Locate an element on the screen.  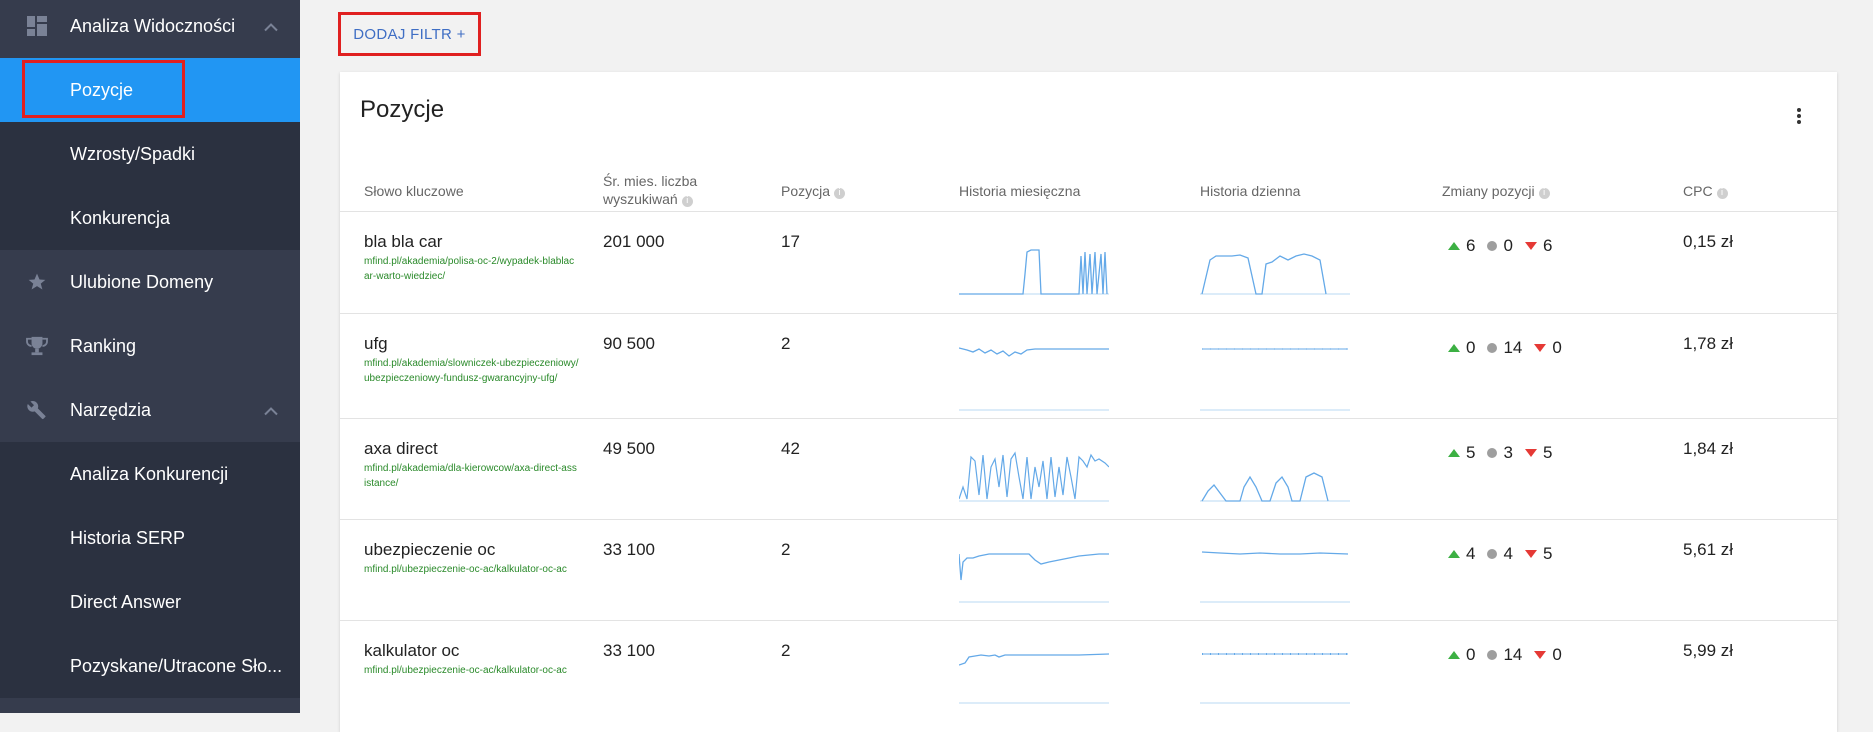
col-header-volume-line1: Śr. mies. liczba is located at coordinates (650, 181).